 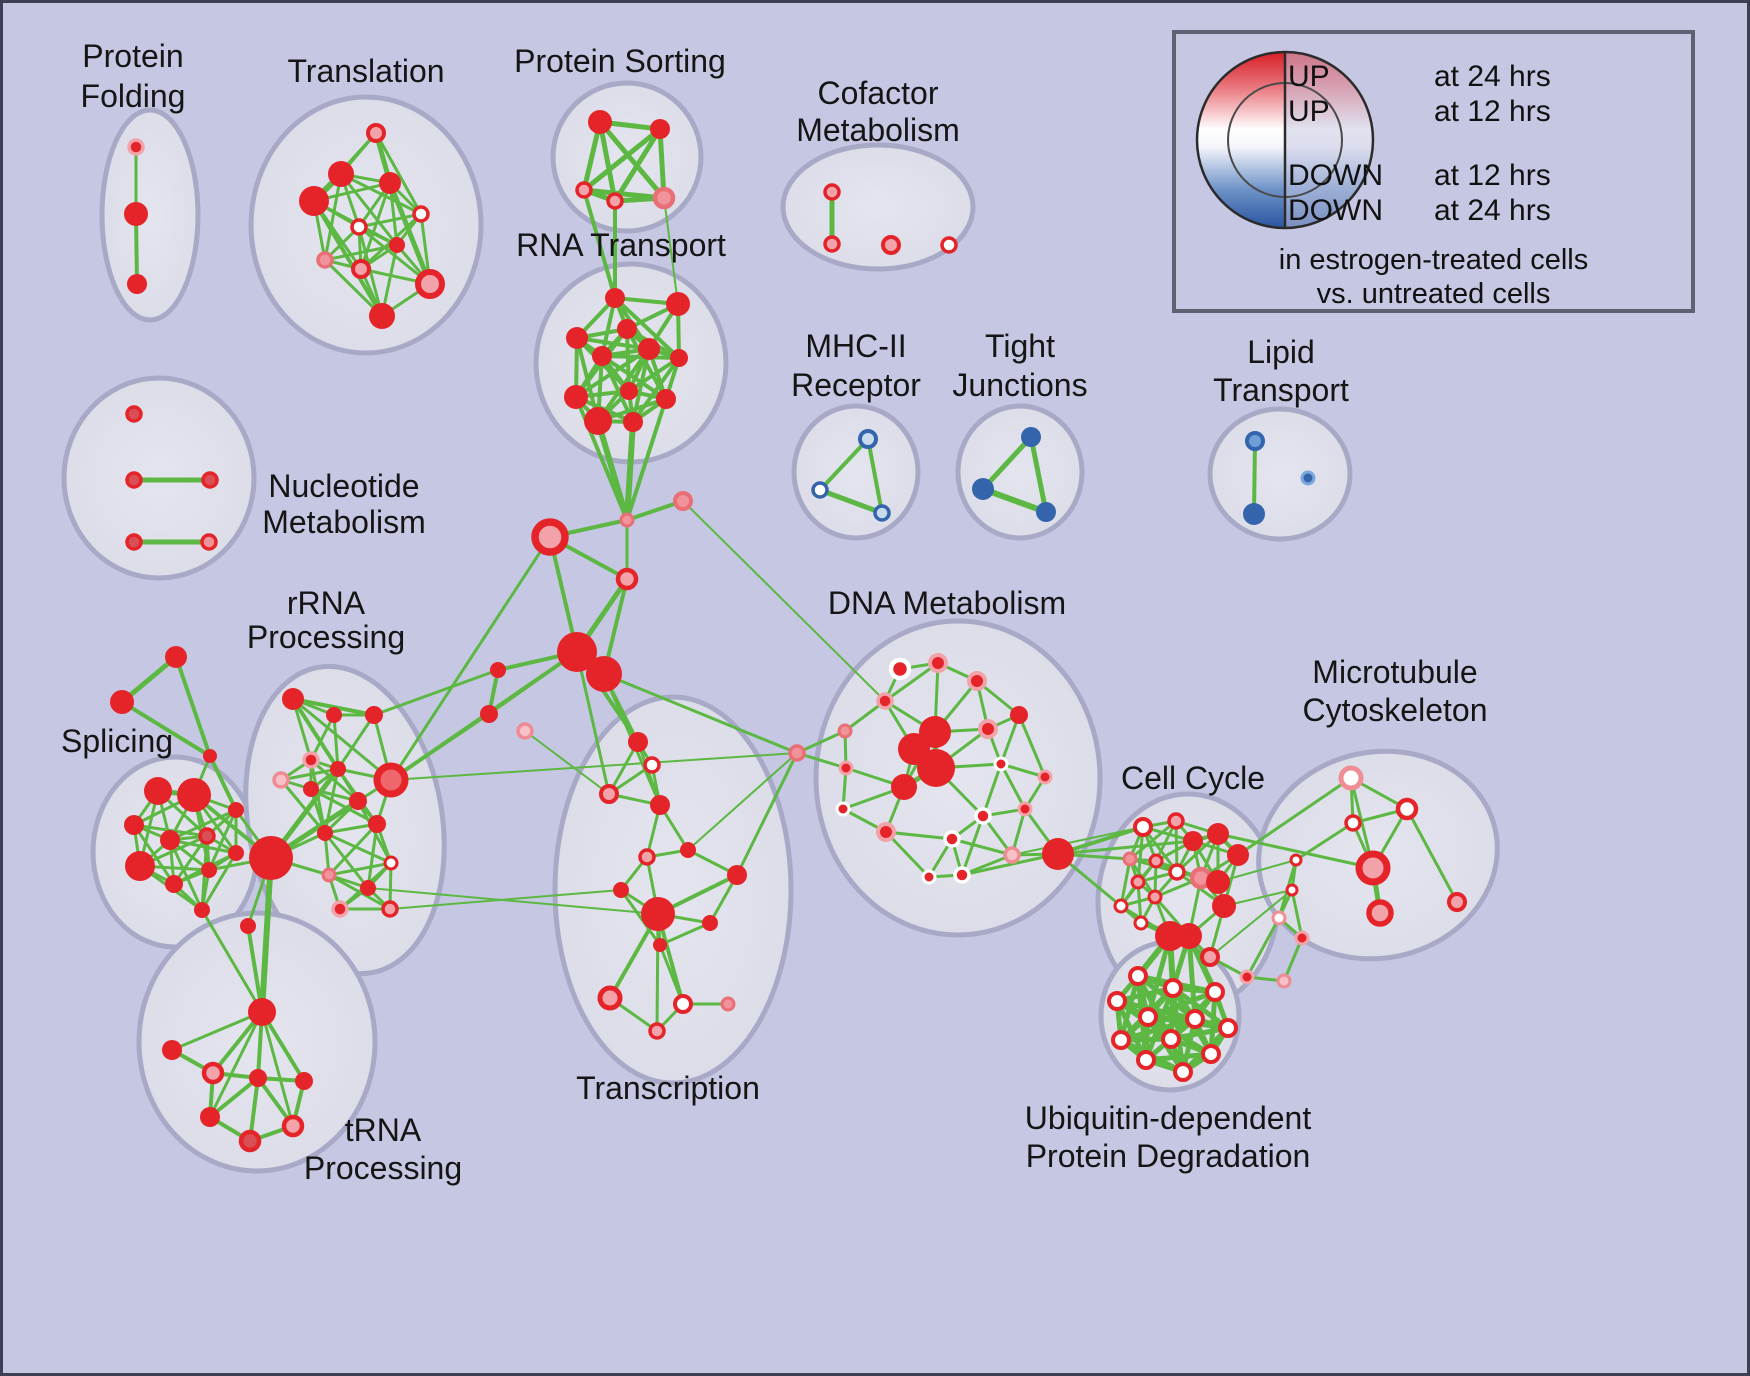 I want to click on cluster-label-protein_folding: Protein, so click(x=132, y=56).